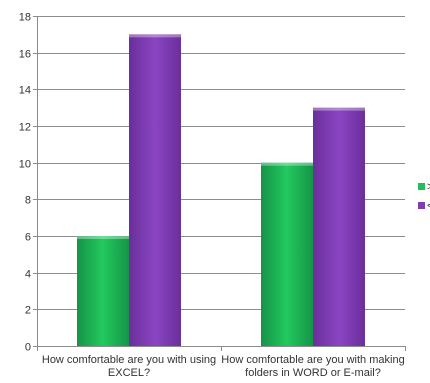 Image resolution: width=430 pixels, height=383 pixels. I want to click on legend-label: <, so click(428, 206).